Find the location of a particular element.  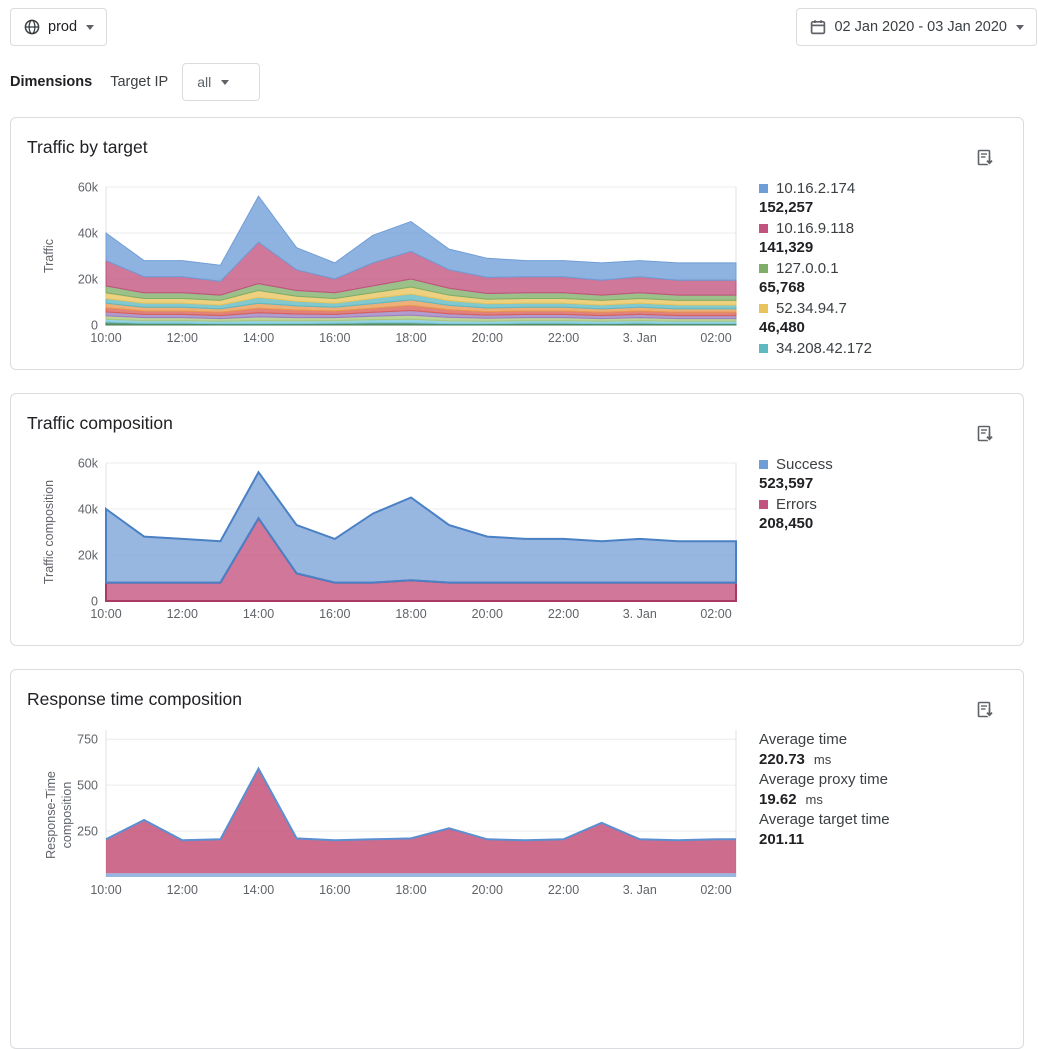

metric-item: Average target time 201.11 is located at coordinates (890, 830).